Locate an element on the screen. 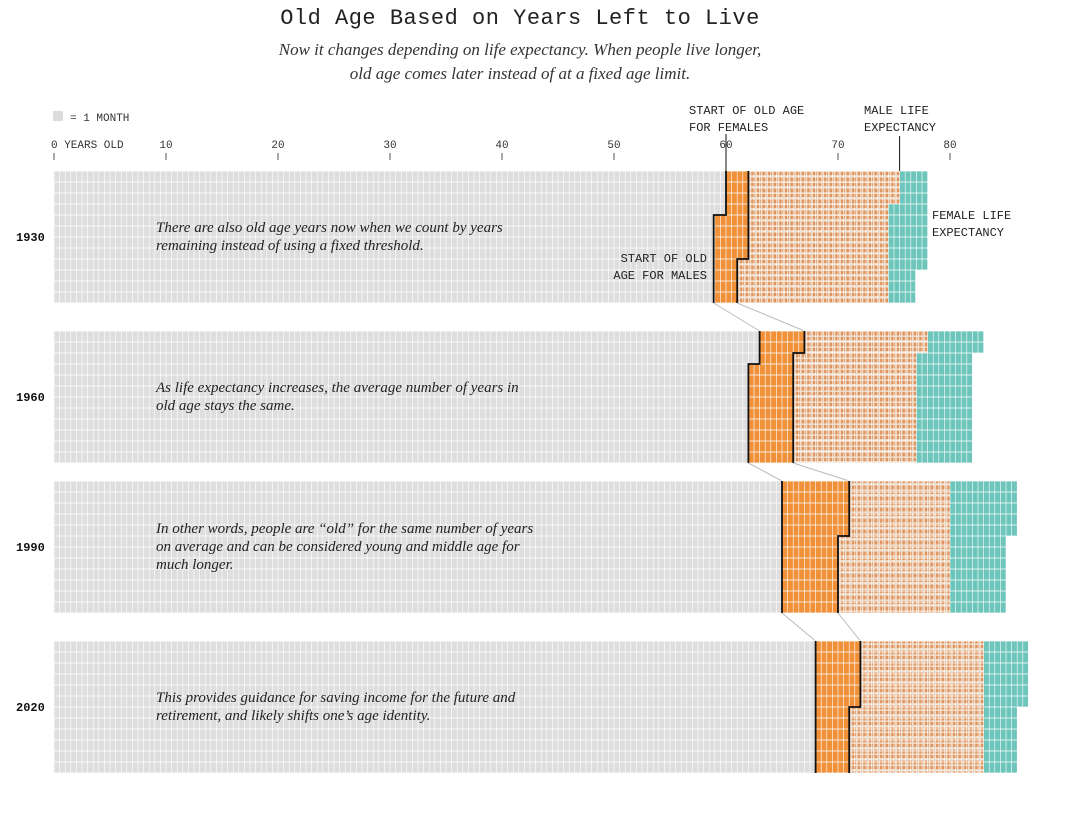  annotation-male-old-age-start: START OF OLD is located at coordinates (664, 259).